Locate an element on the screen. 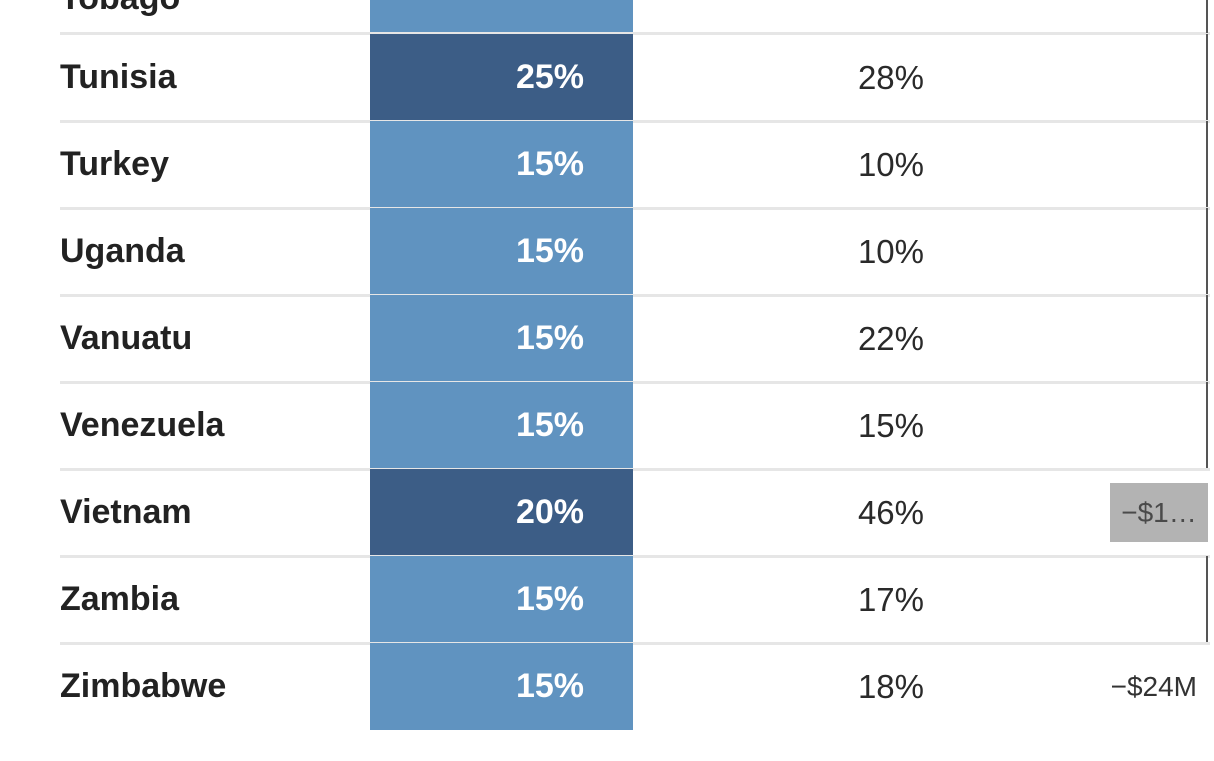 This screenshot has width=1214, height=761. table-row: Tunisia 25% 28% is located at coordinates (607, 78).